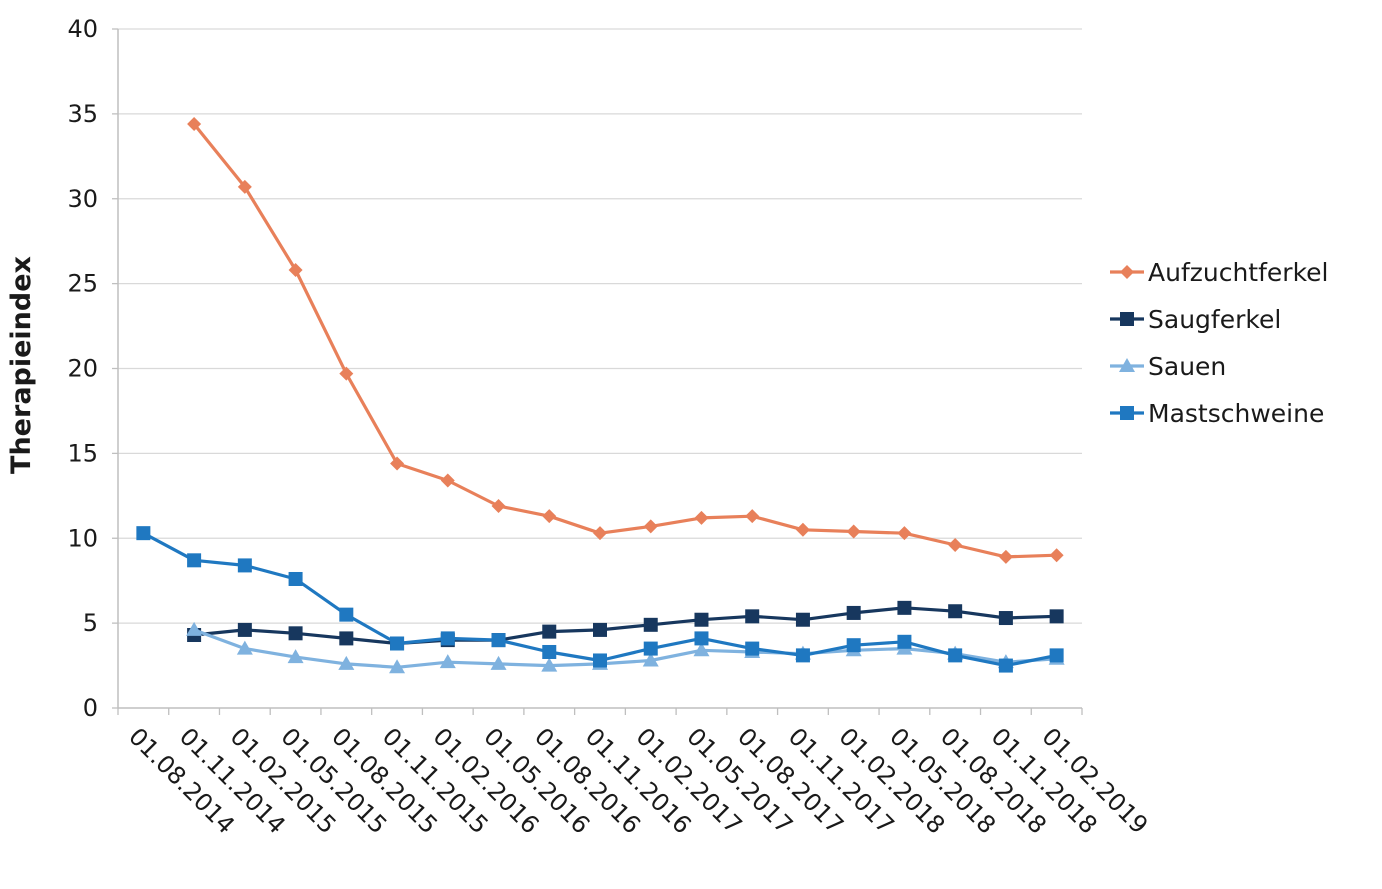  I want to click on y-axis-label: Therapieindex, so click(21, 365).